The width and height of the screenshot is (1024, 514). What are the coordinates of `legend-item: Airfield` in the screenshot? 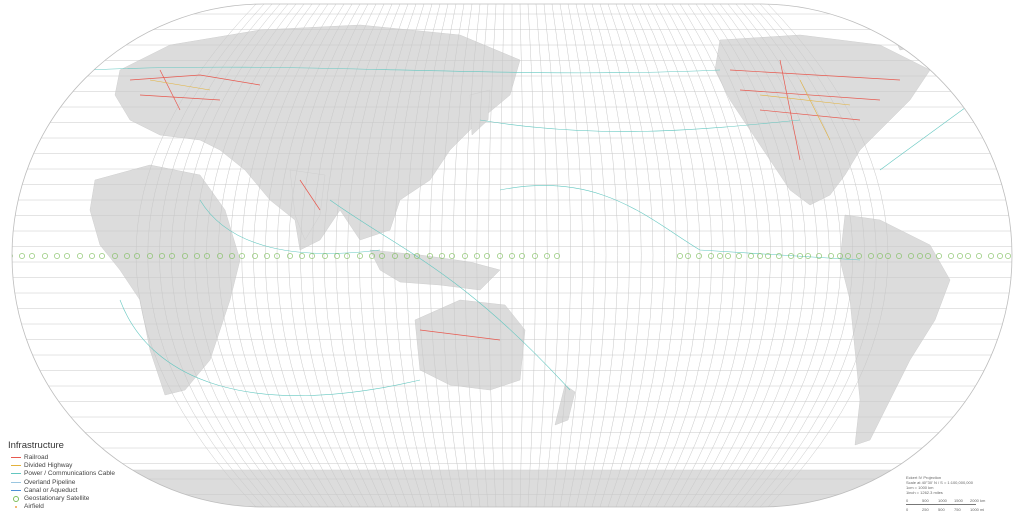 It's located at (108, 507).